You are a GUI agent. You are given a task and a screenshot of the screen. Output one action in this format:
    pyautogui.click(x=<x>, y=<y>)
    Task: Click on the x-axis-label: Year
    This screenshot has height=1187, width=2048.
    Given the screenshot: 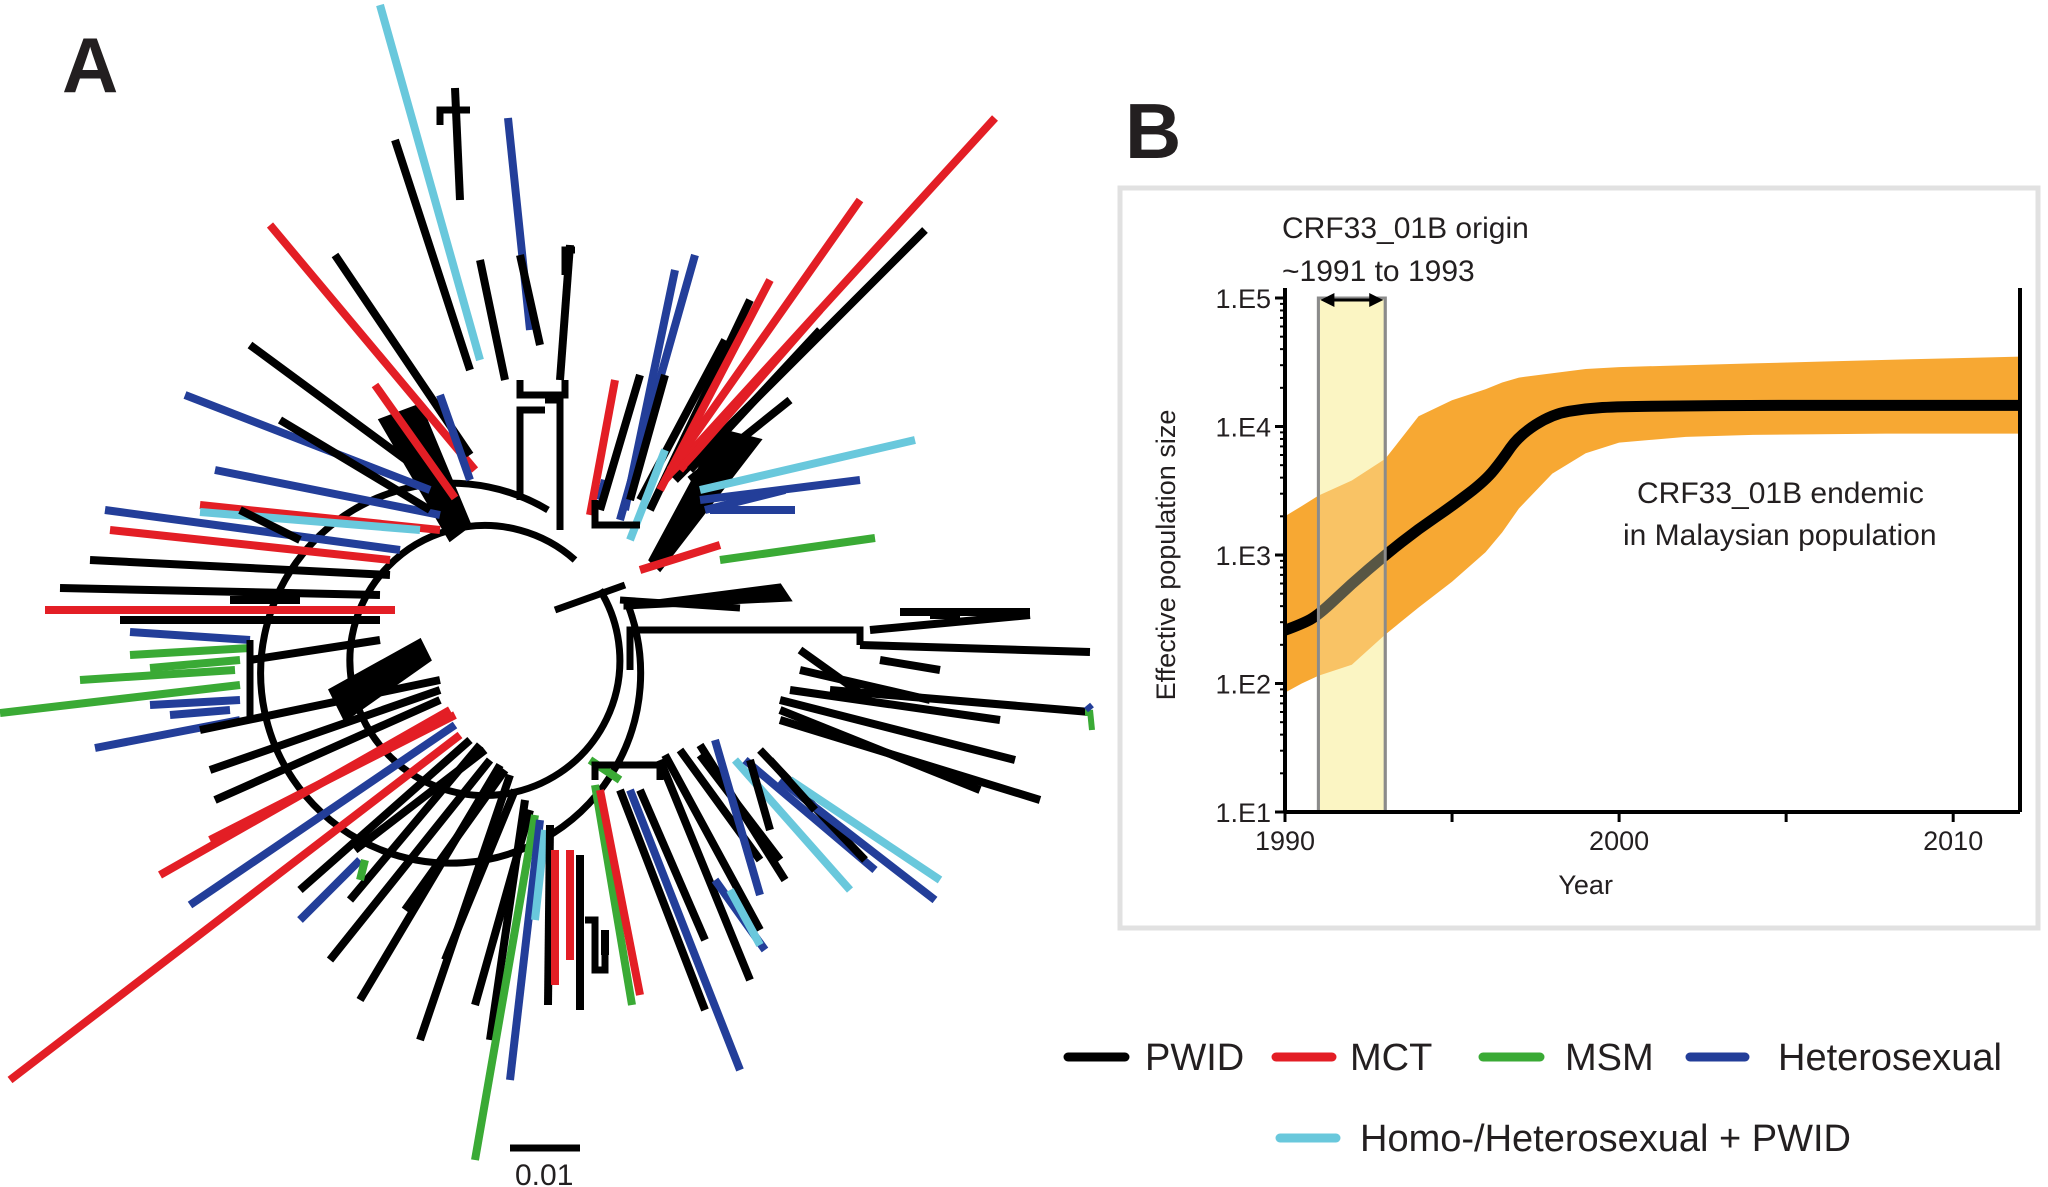 What is the action you would take?
    pyautogui.click(x=1585, y=885)
    